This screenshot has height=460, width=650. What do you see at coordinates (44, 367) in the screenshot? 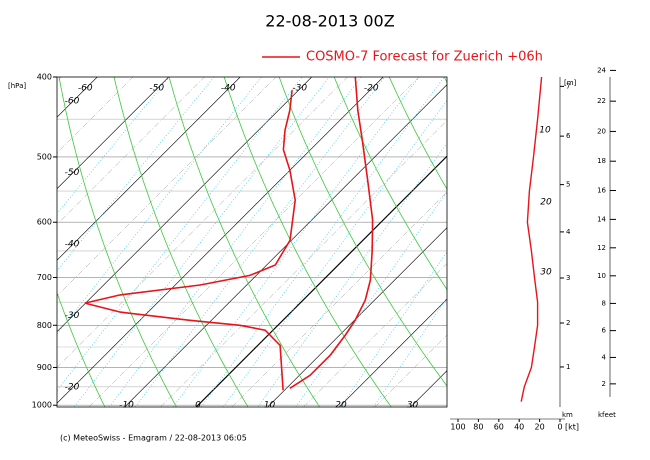
I see `y-tick-label: 900` at bounding box center [44, 367].